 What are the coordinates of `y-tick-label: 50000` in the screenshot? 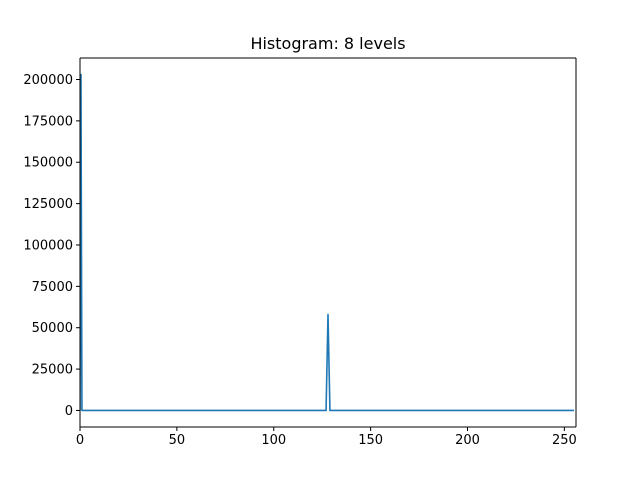 It's located at (52, 328).